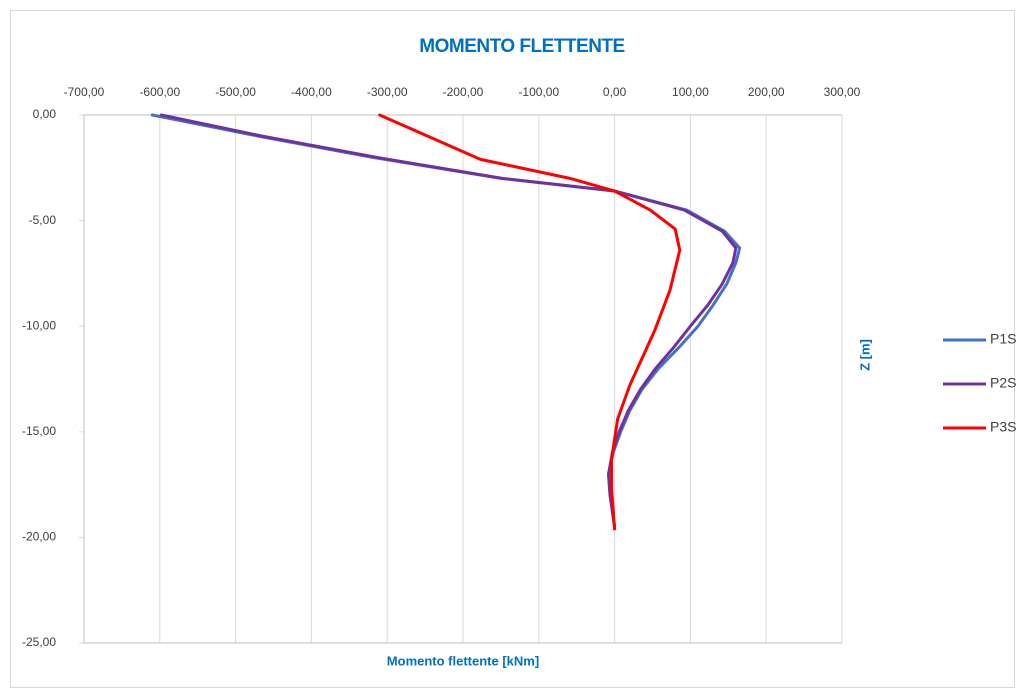  Describe the element at coordinates (864, 355) in the screenshot. I see `y-axis-title: Z [m]` at that location.